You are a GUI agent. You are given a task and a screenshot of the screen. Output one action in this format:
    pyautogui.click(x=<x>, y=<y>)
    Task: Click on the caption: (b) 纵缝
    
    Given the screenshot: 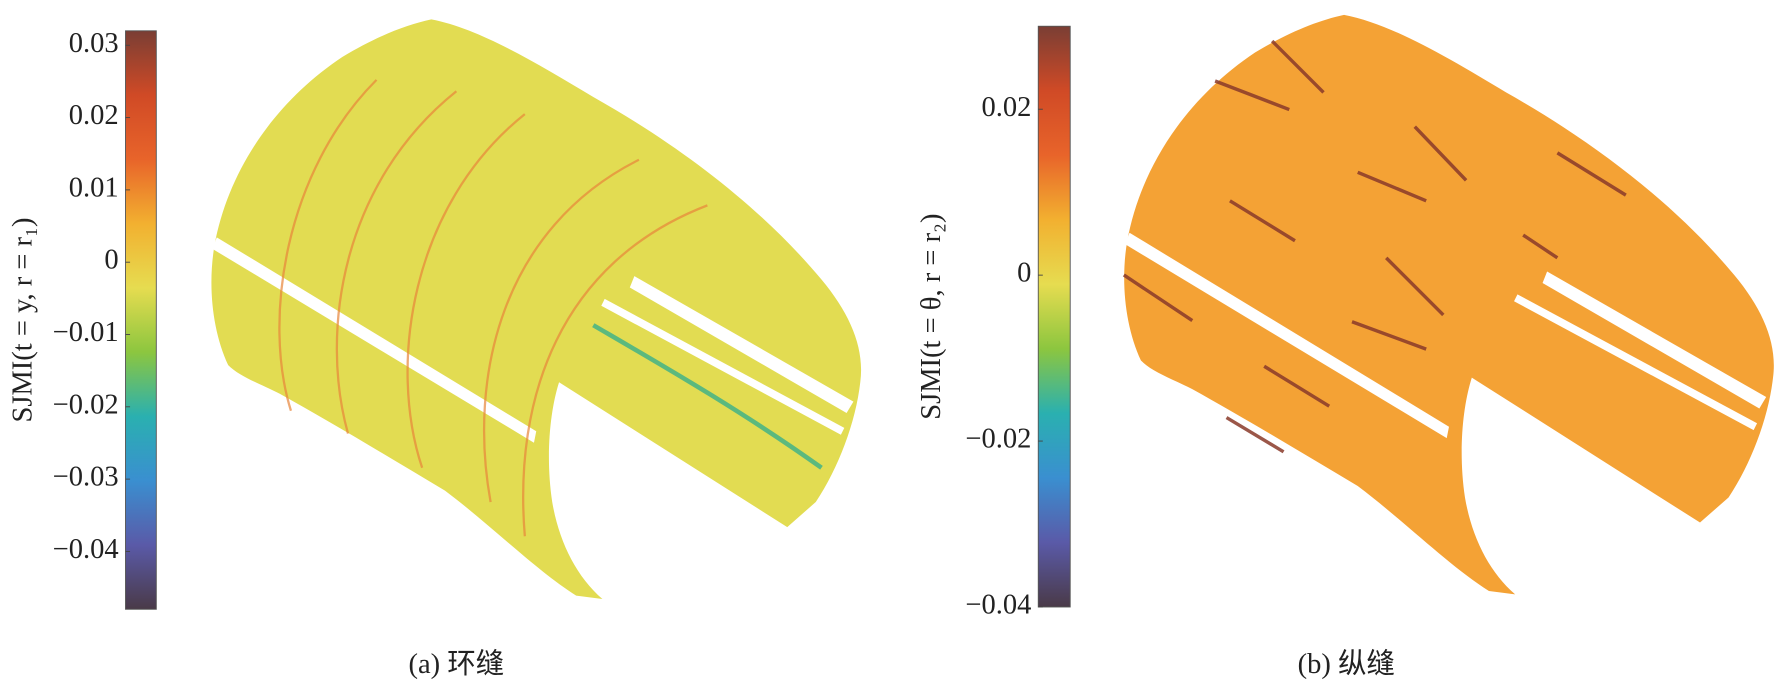 What is the action you would take?
    pyautogui.click(x=1346, y=664)
    